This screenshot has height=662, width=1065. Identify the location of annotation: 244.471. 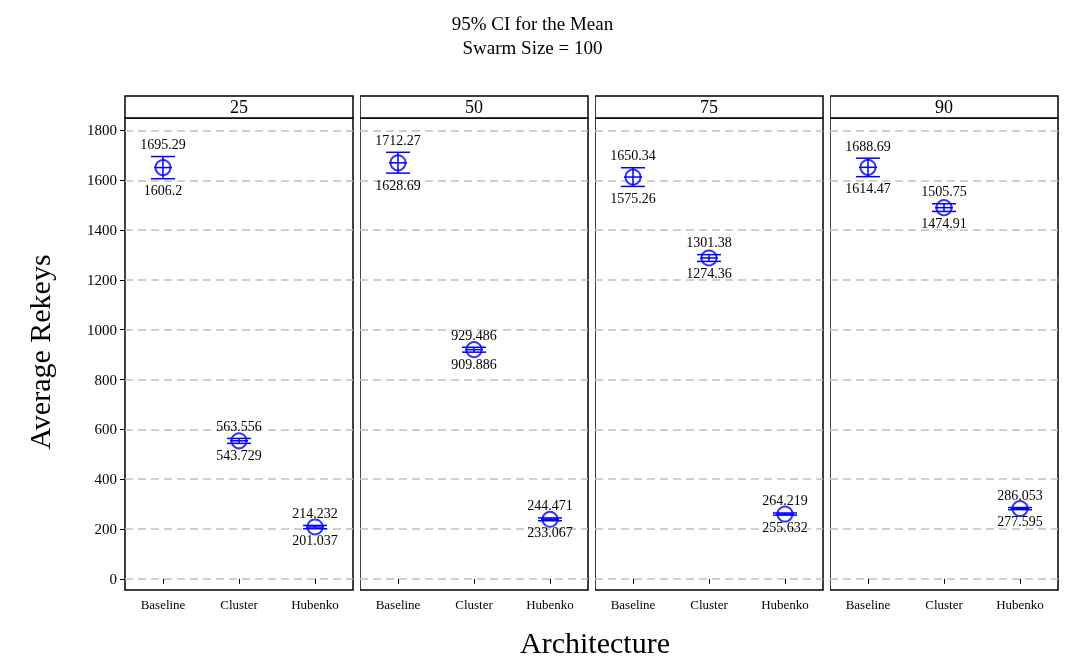
(550, 506).